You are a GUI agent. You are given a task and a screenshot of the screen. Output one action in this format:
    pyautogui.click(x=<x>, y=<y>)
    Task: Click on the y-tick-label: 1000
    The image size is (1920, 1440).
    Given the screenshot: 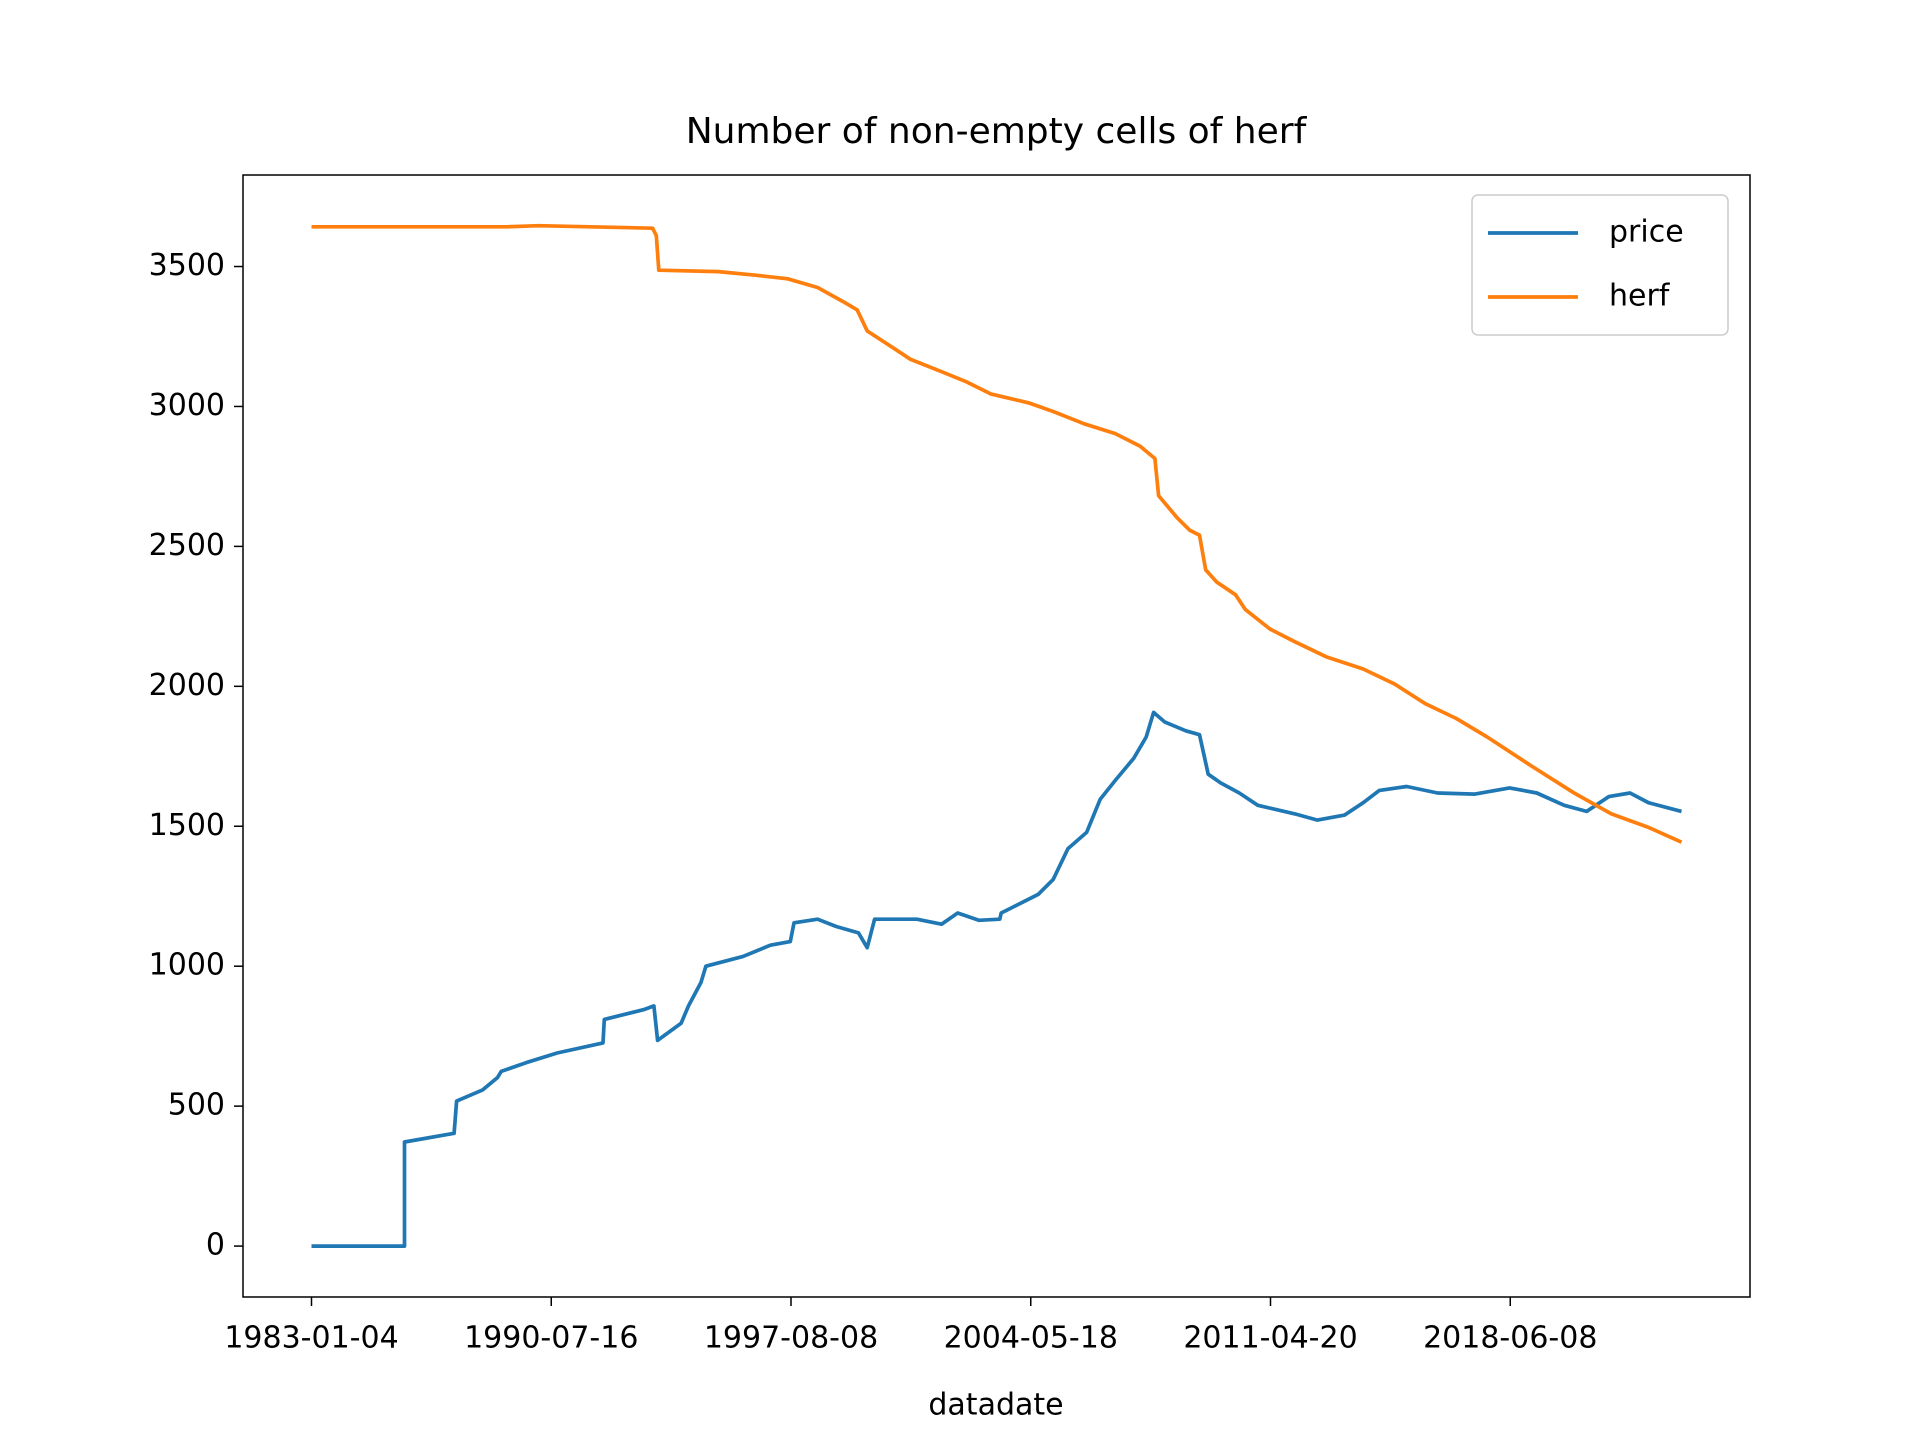 What is the action you would take?
    pyautogui.click(x=187, y=965)
    